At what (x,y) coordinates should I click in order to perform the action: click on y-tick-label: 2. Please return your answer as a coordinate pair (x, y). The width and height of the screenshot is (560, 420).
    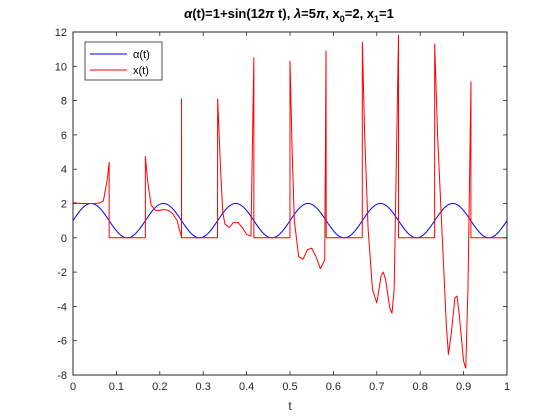
    Looking at the image, I should click on (64, 205).